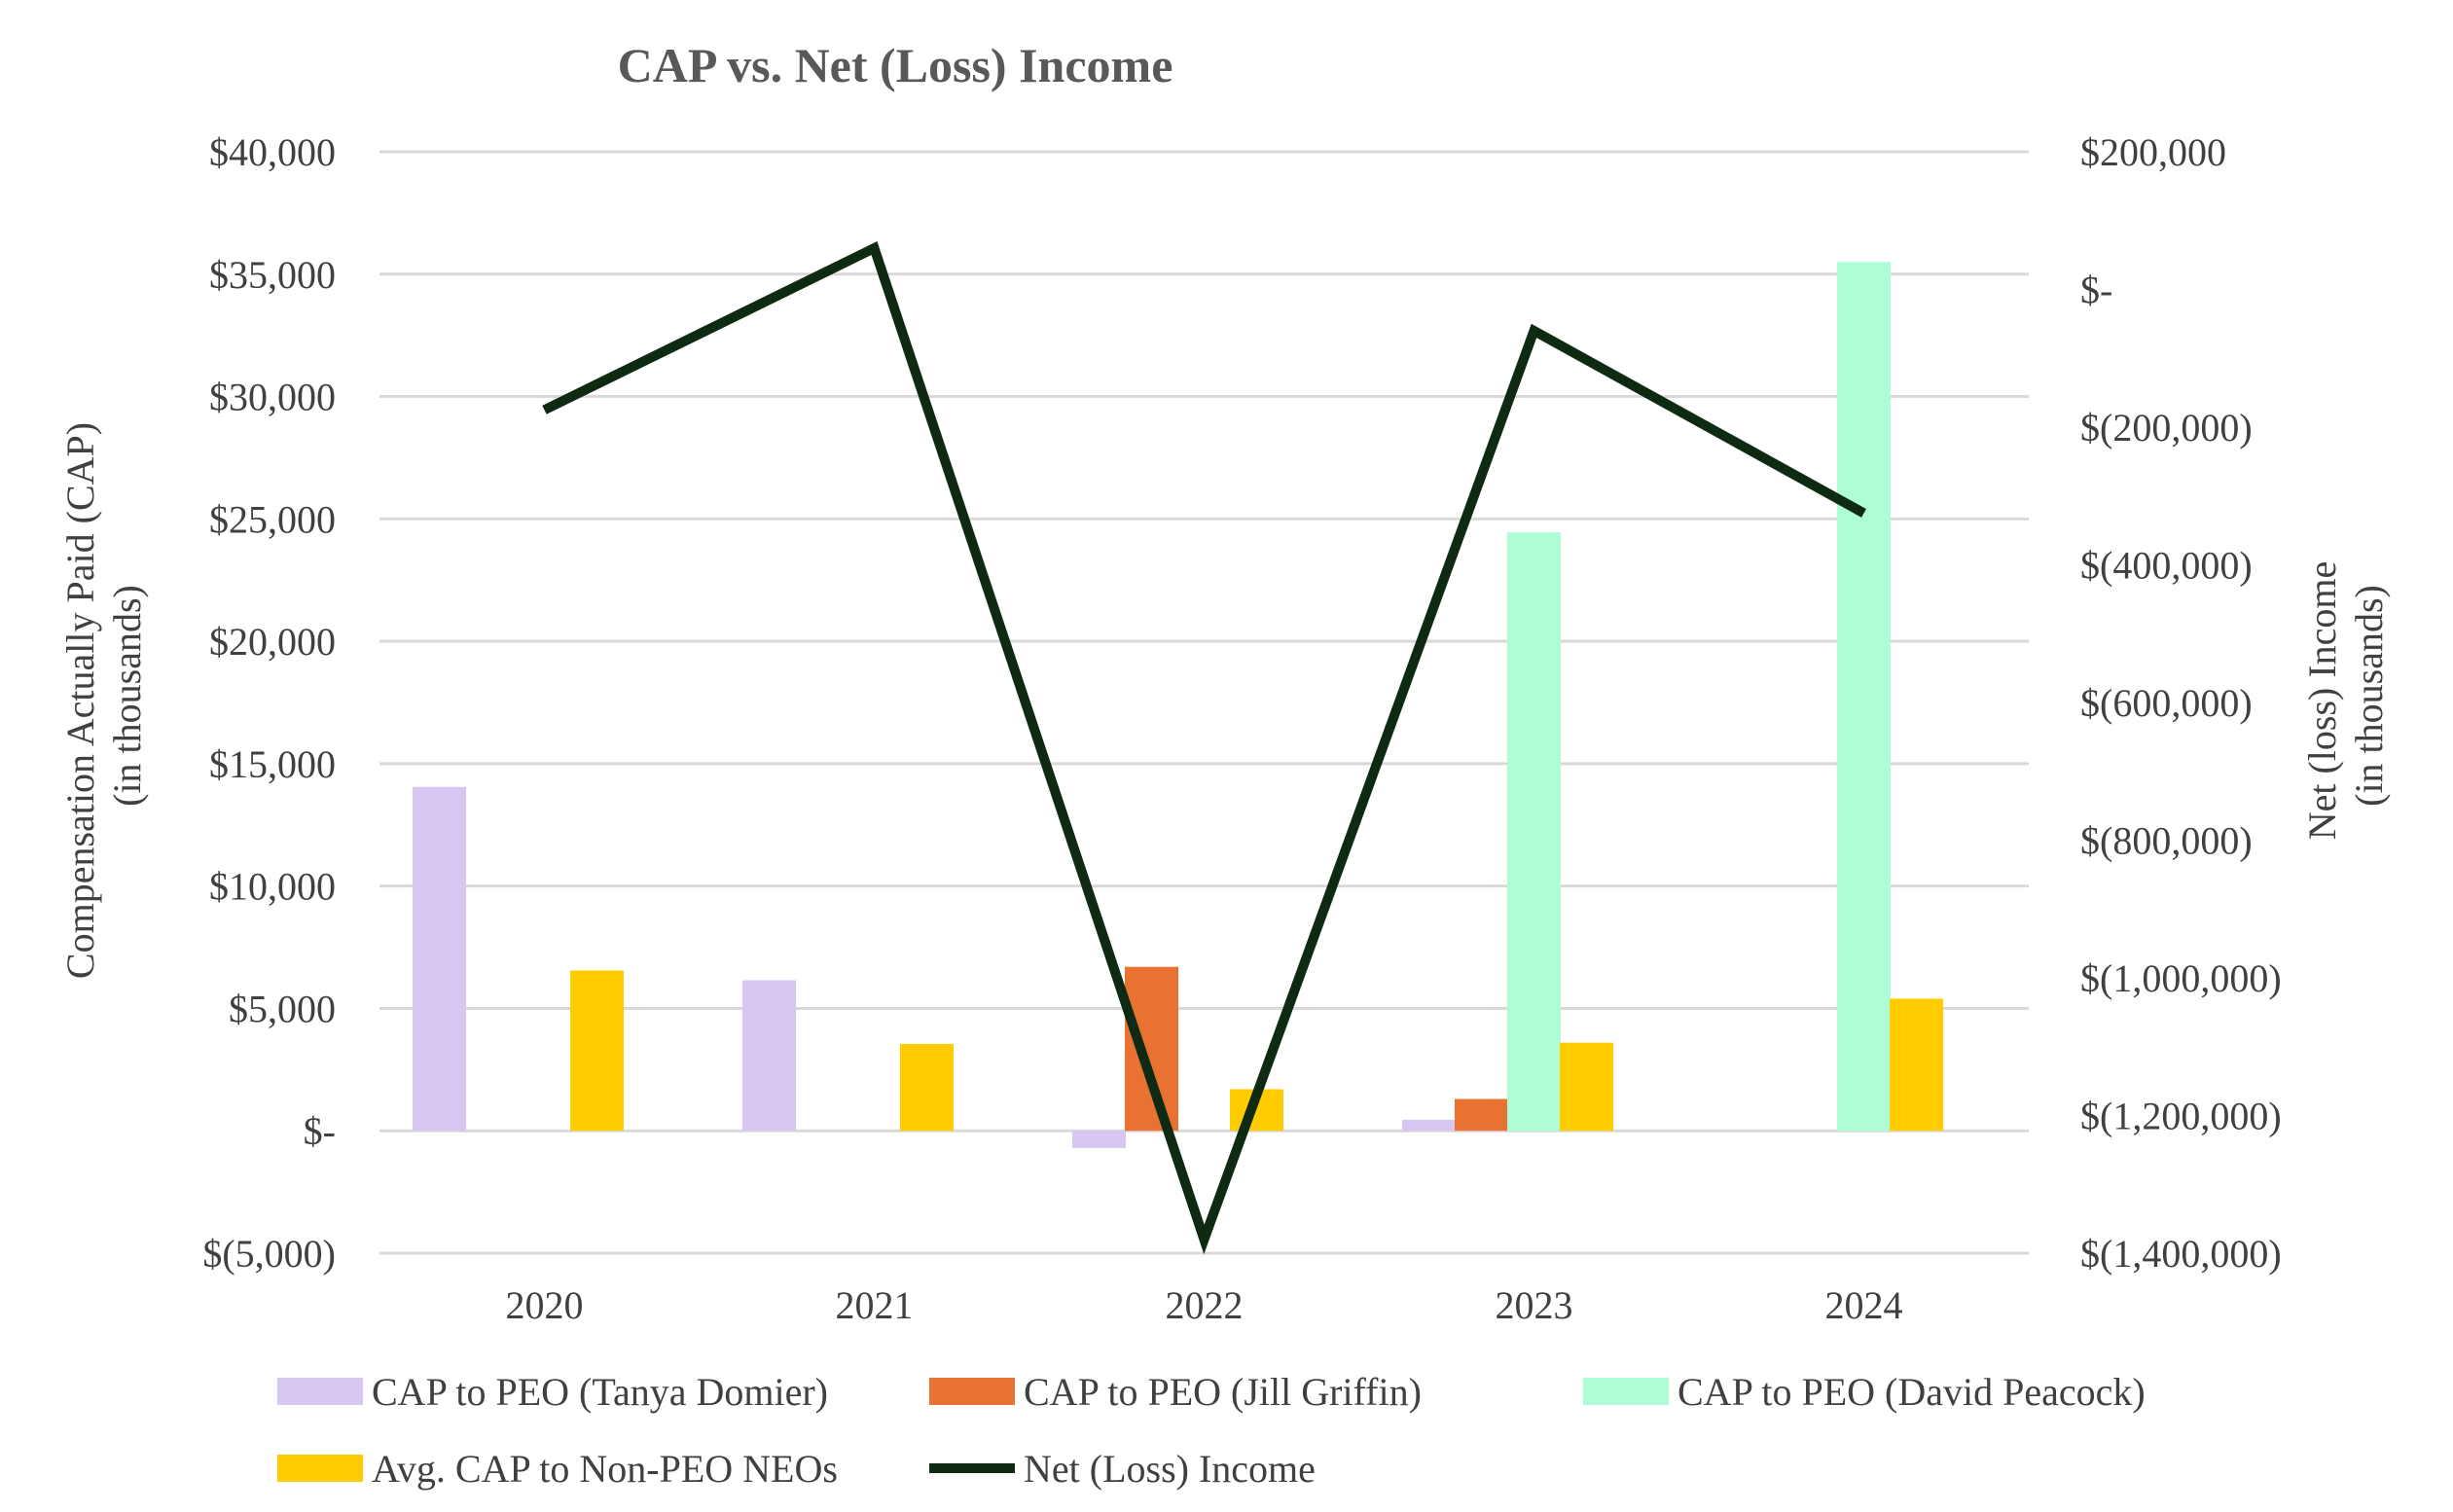 Image resolution: width=2453 pixels, height=1512 pixels. What do you see at coordinates (972, 1391) in the screenshot?
I see `legend-swatch-jill` at bounding box center [972, 1391].